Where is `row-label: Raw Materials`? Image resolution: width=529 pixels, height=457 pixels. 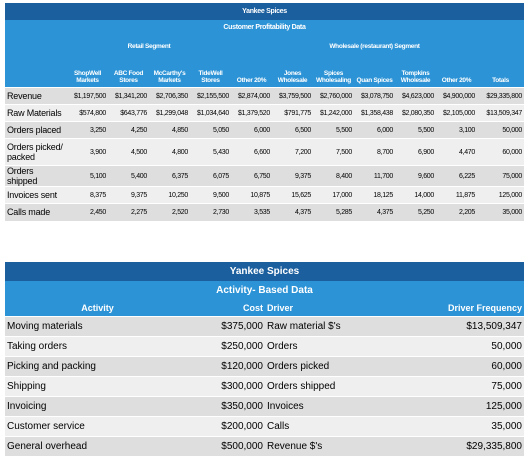 row-label: Raw Materials is located at coordinates (36, 113).